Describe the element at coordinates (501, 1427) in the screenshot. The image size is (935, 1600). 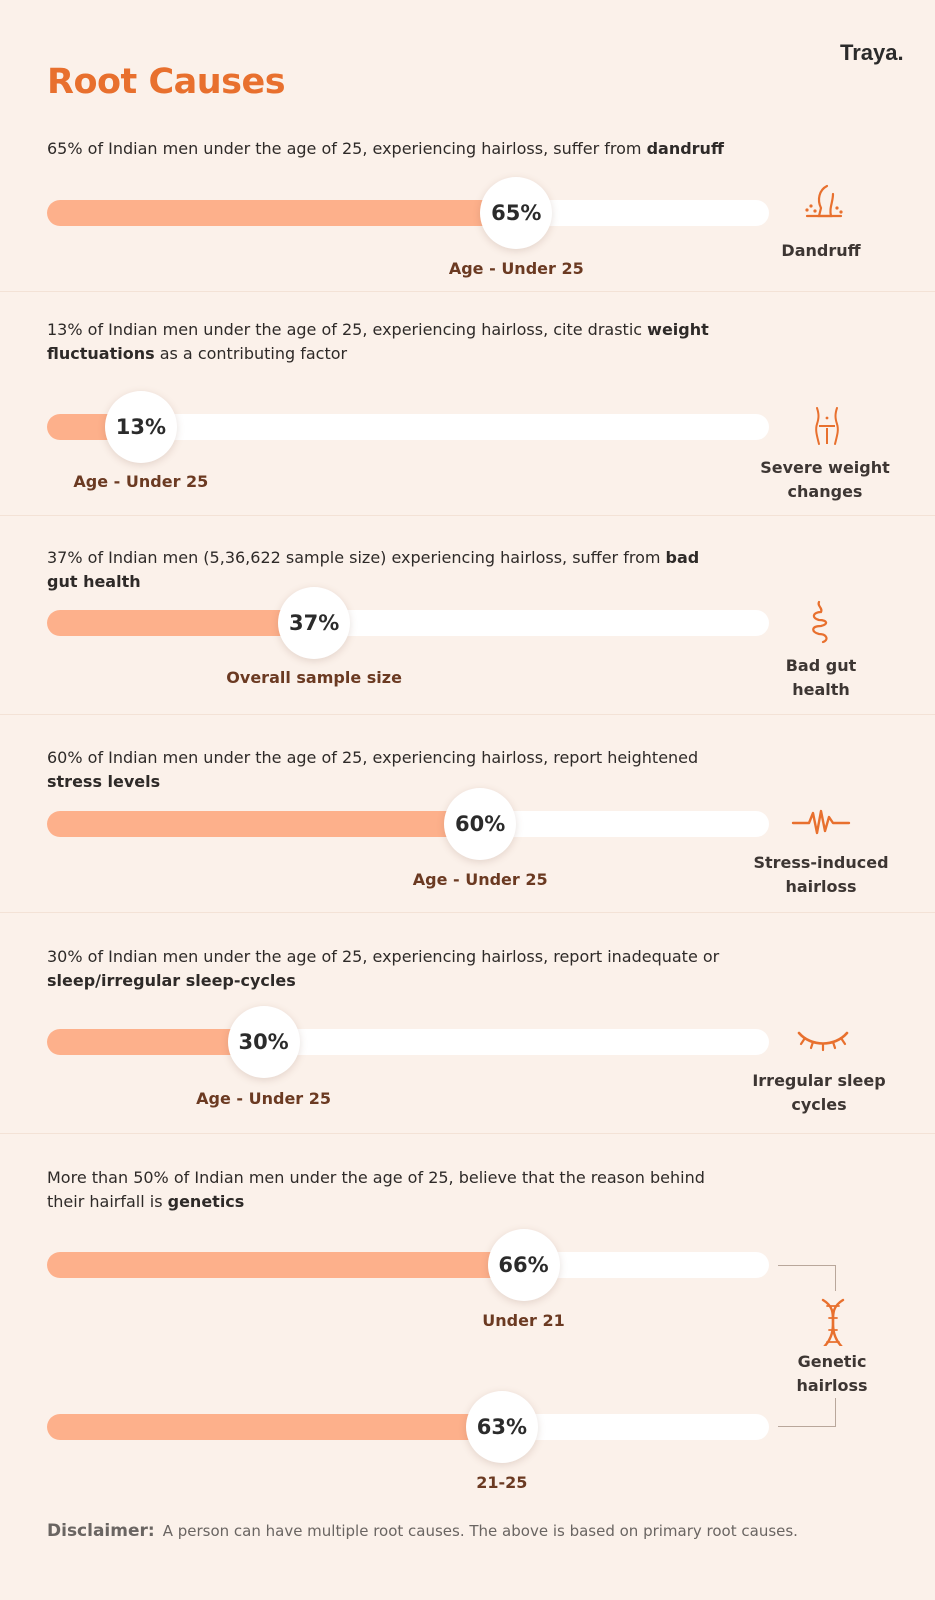
I see `percent-bubble: 63%` at that location.